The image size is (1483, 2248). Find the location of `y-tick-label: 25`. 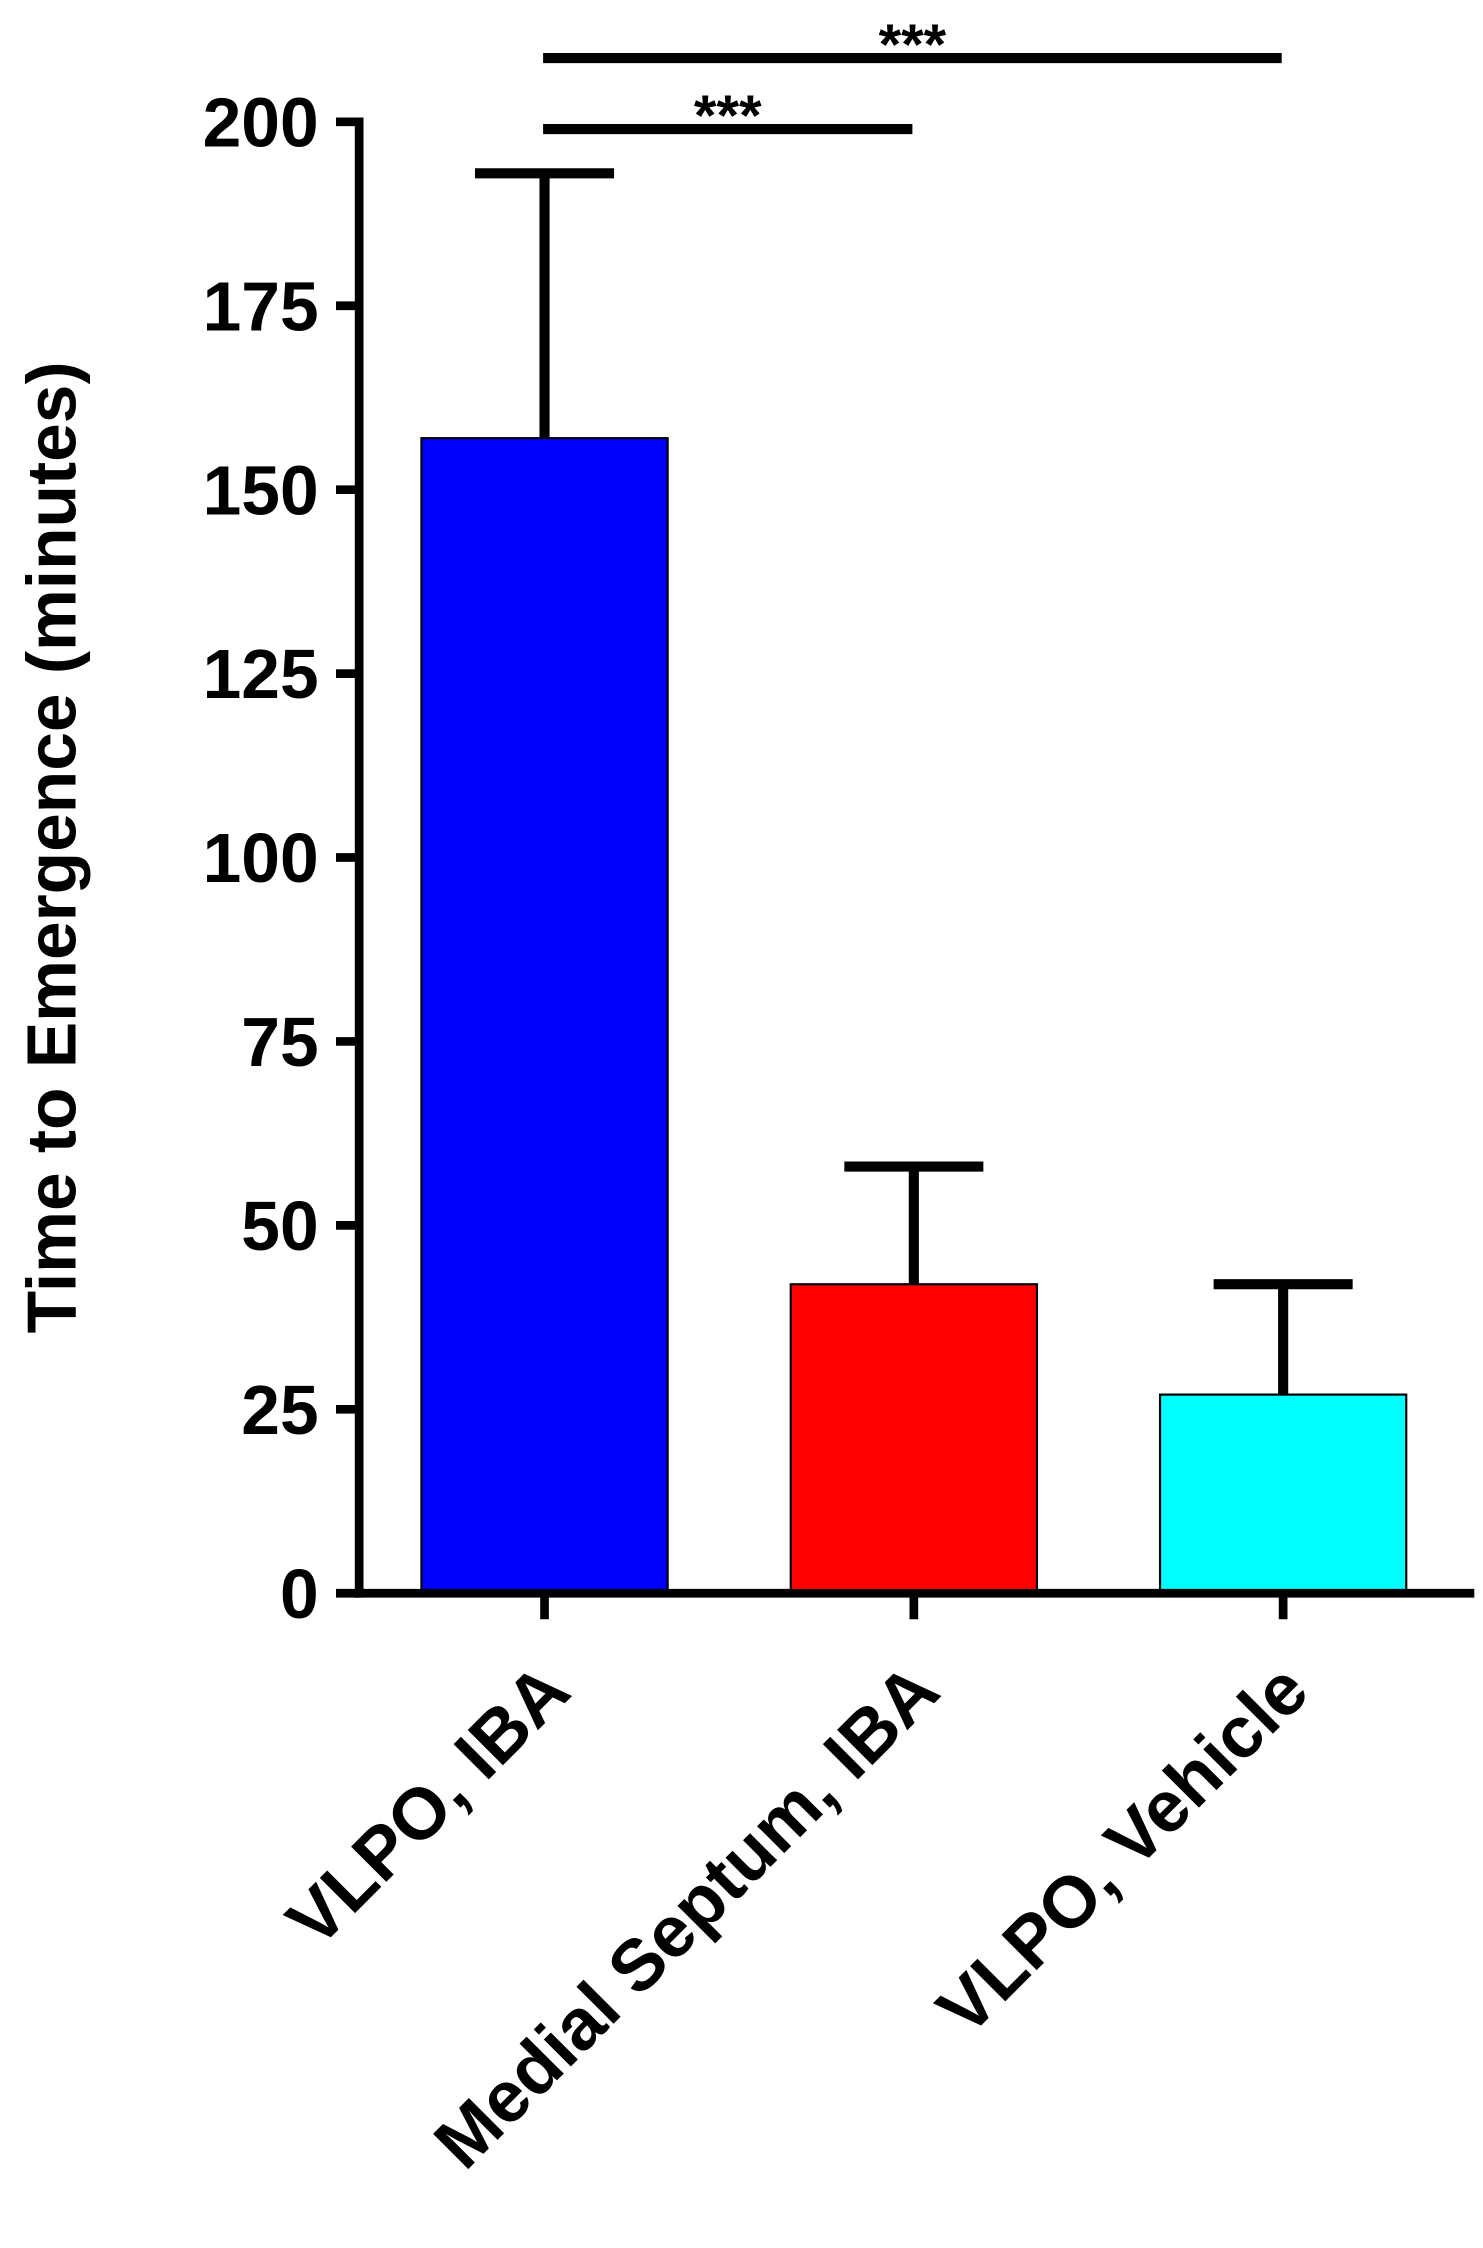

y-tick-label: 25 is located at coordinates (279, 1410).